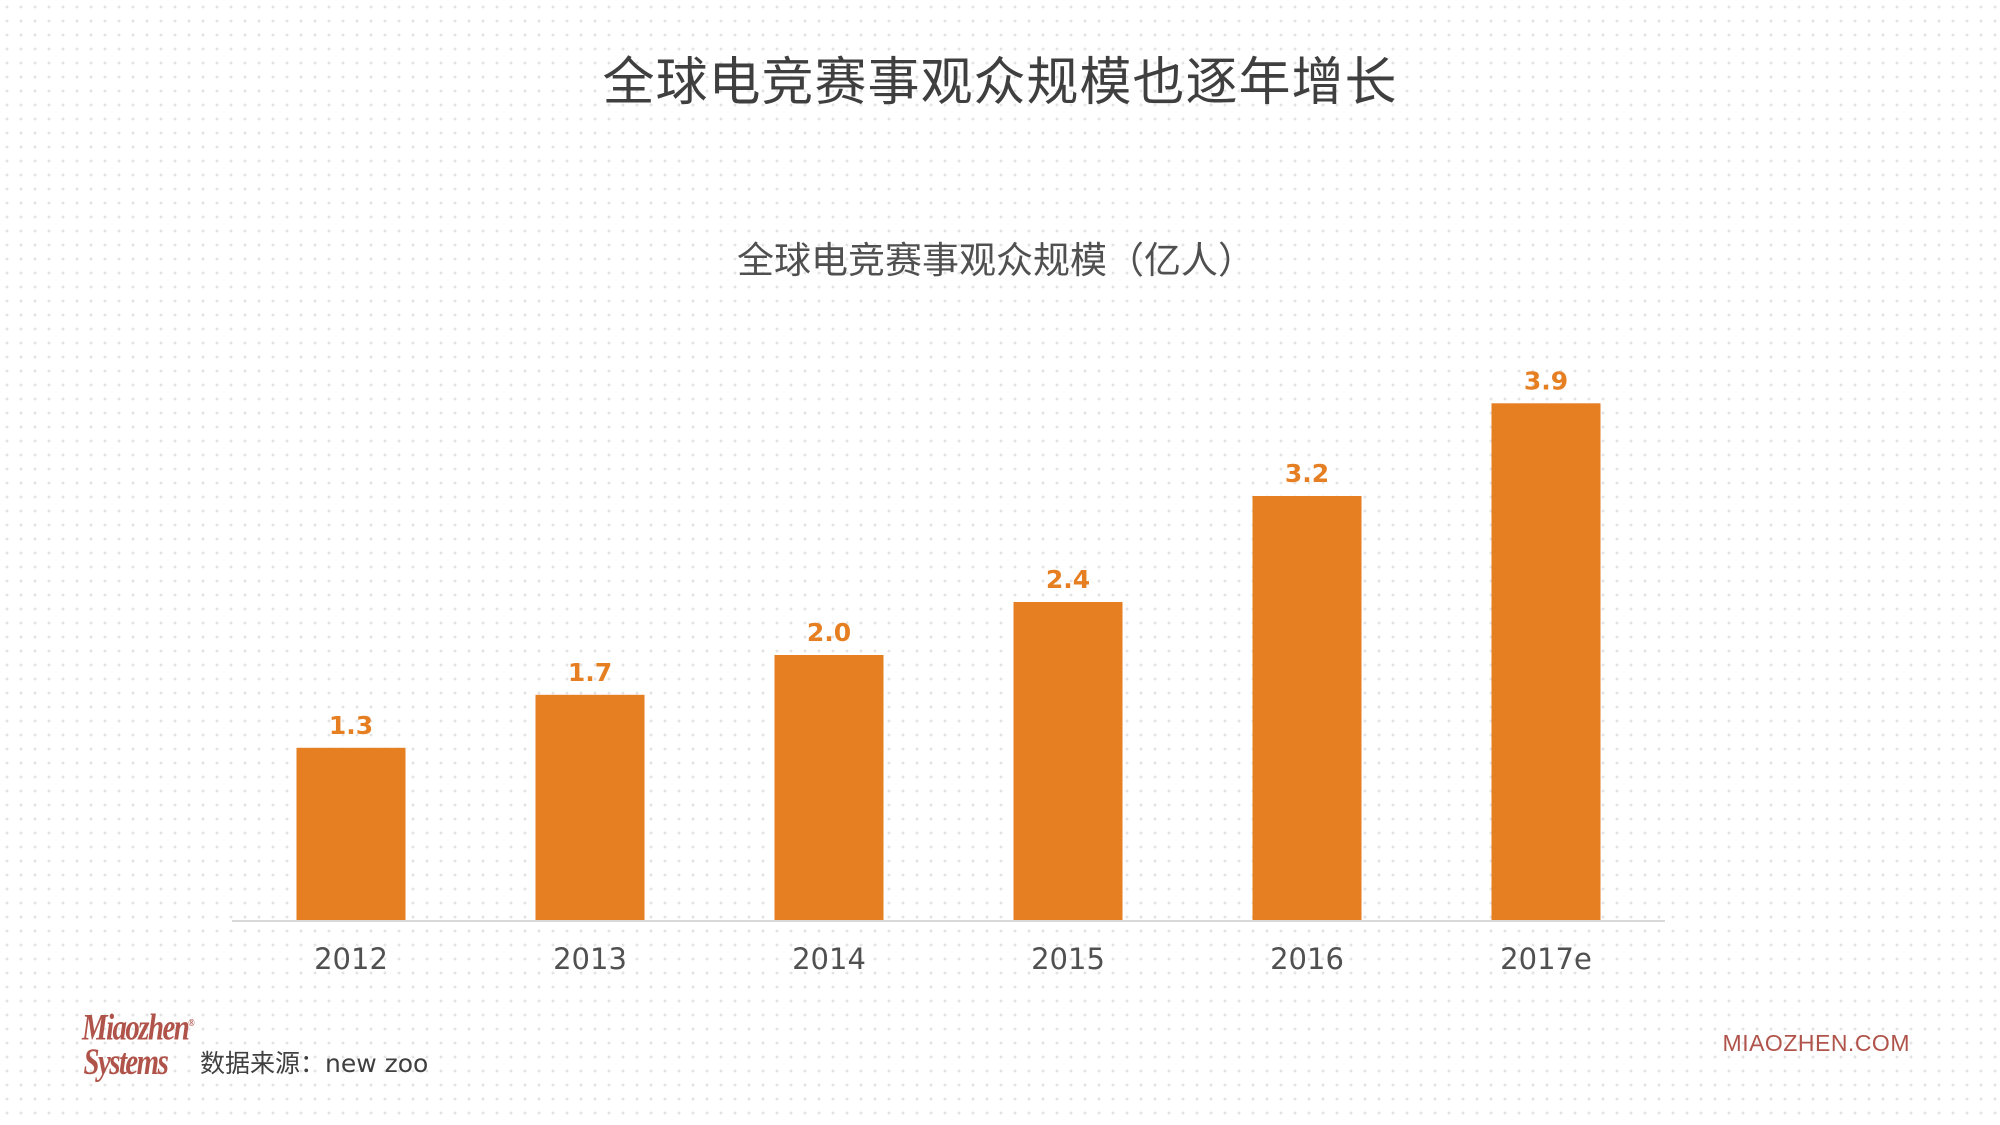 The width and height of the screenshot is (2000, 1125). Describe the element at coordinates (1000, 83) in the screenshot. I see `page-title: 全球电竞赛事观众规模也逐年增长` at that location.